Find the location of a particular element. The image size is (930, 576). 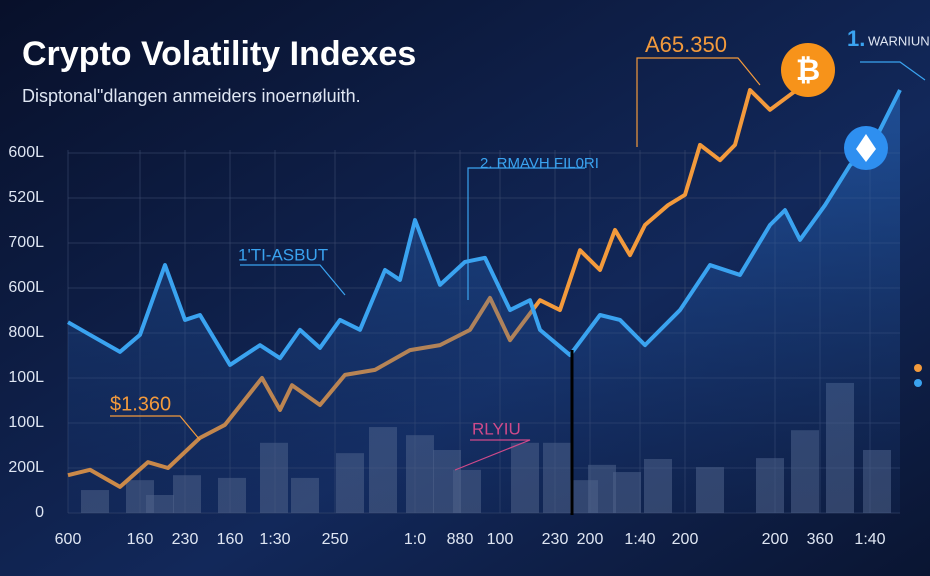

annotation: $1.360 is located at coordinates (140, 404).